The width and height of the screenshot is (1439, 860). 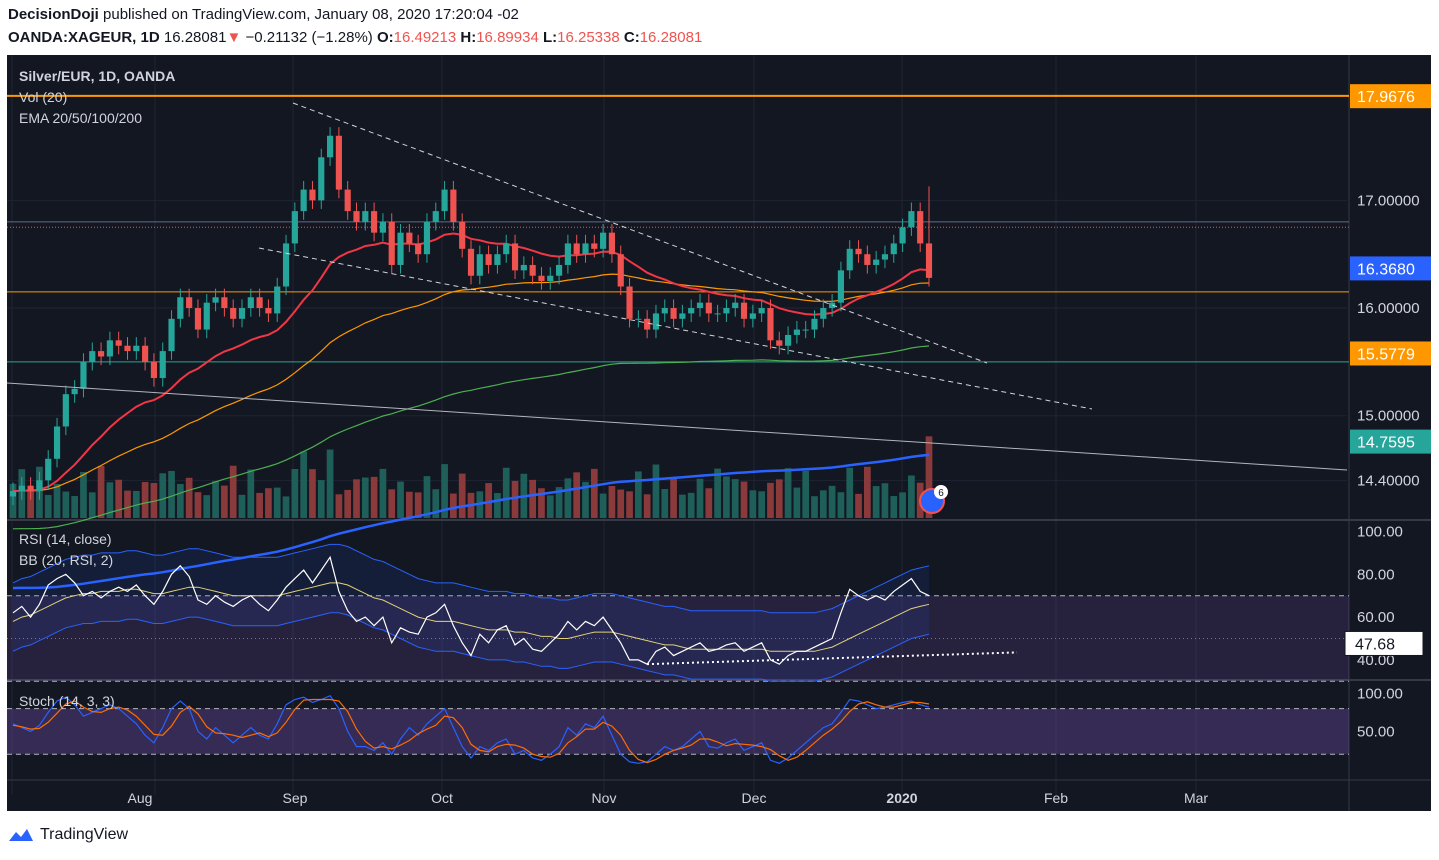 What do you see at coordinates (385, 37) in the screenshot?
I see `open-label: O:` at bounding box center [385, 37].